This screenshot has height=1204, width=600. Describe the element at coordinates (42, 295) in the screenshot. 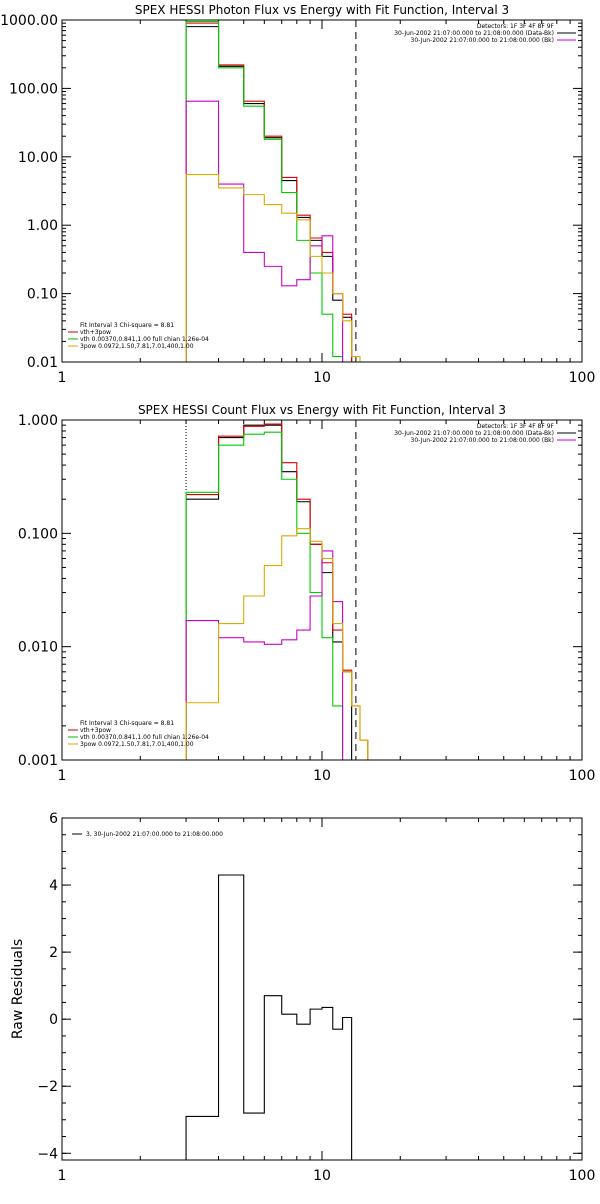

I see `y-tick-label: 0.10` at that location.